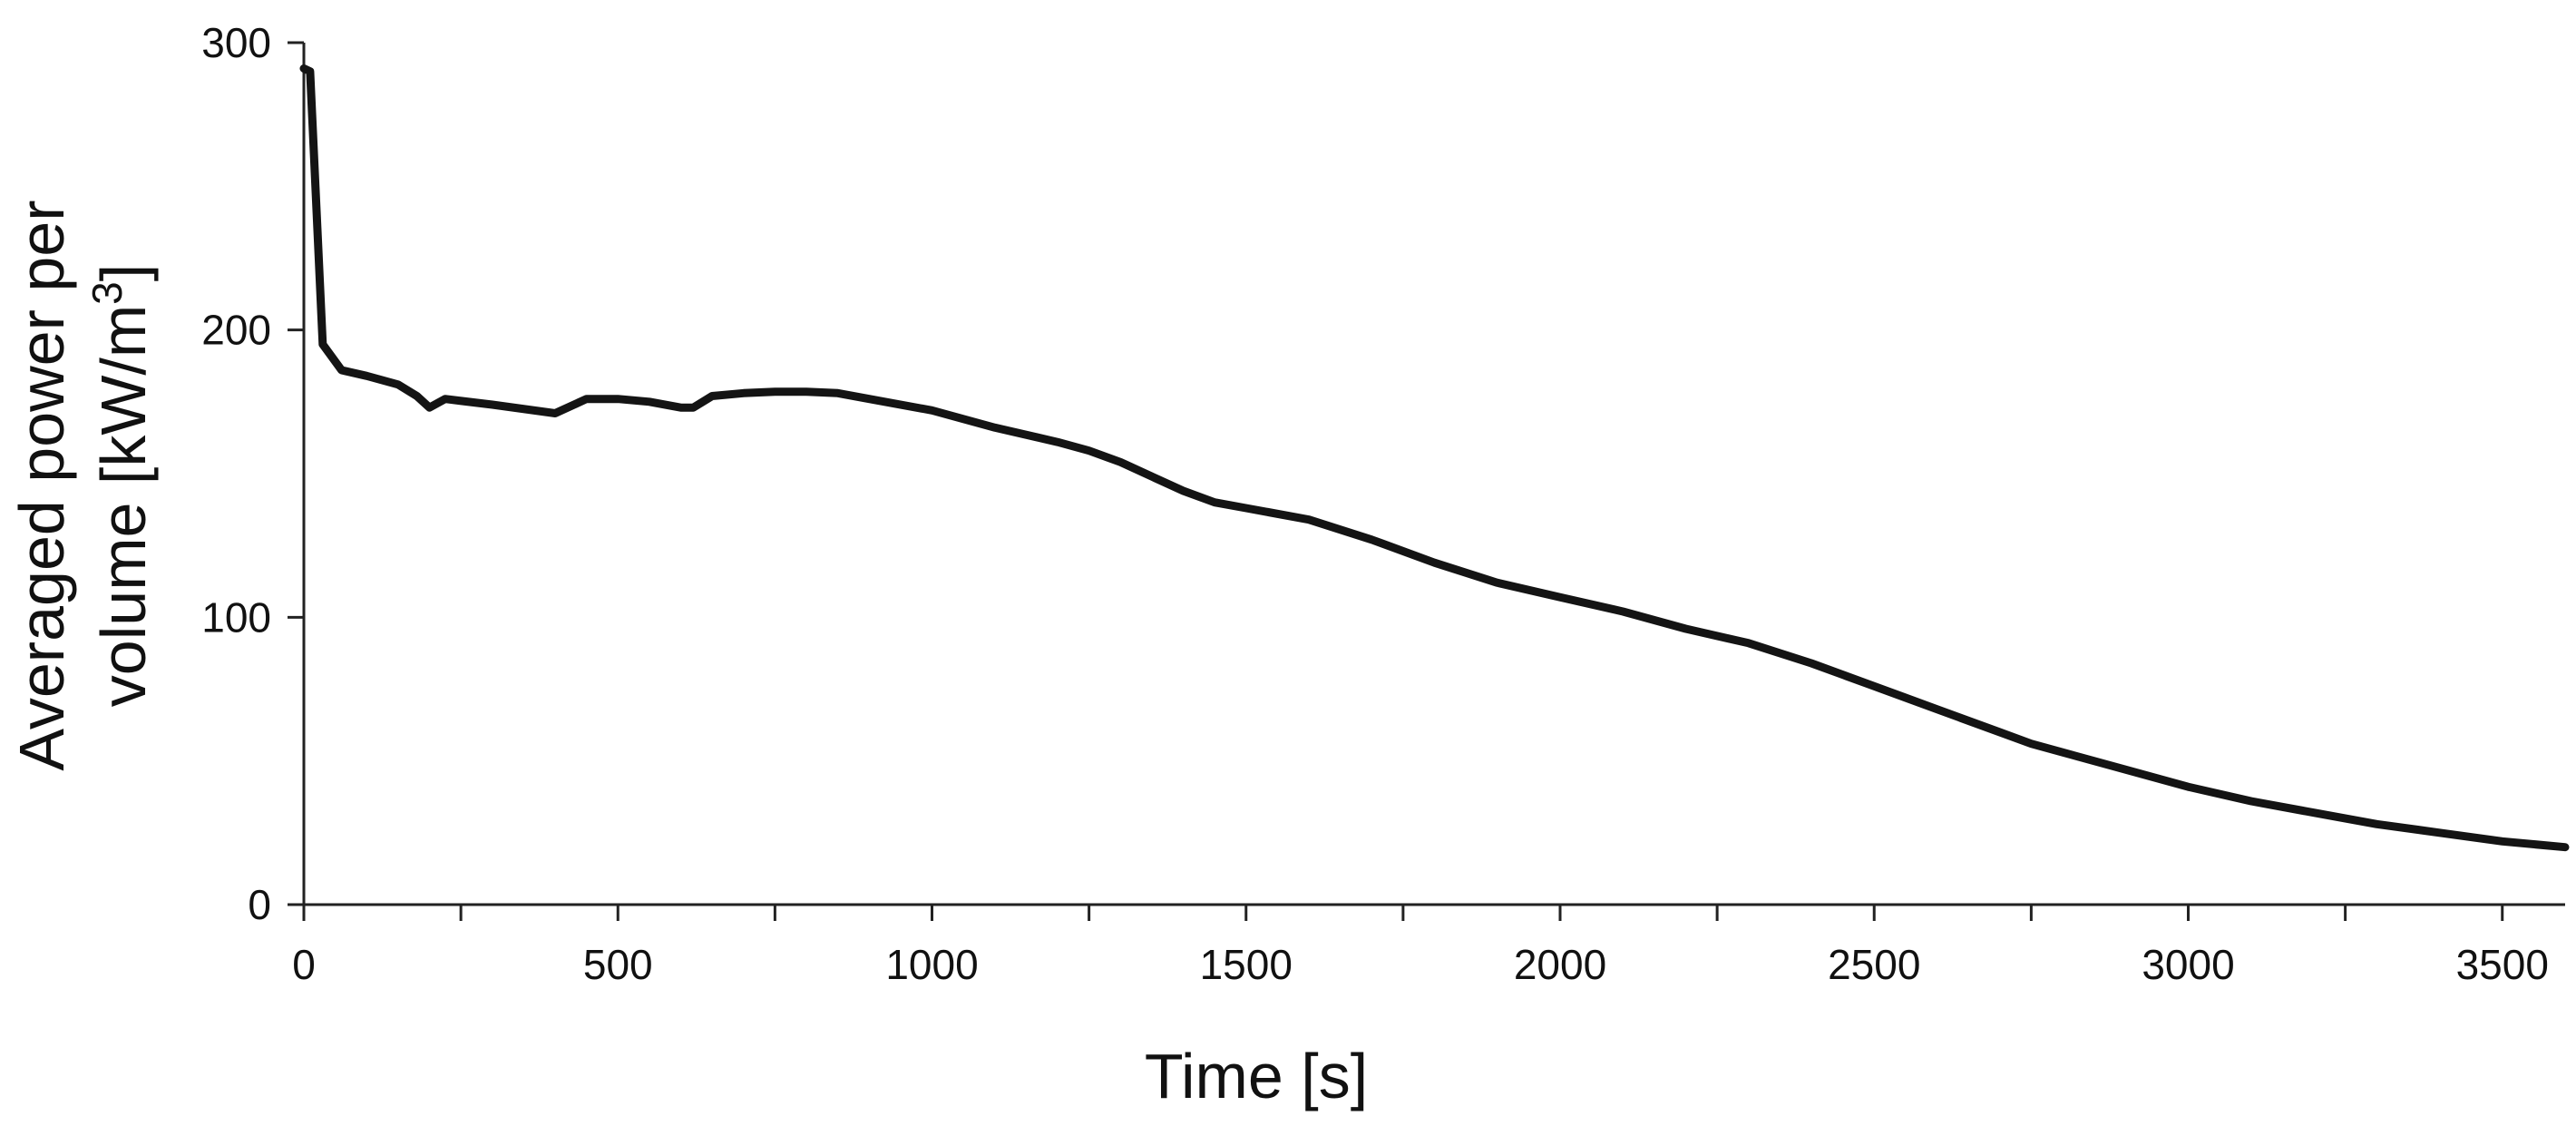 The height and width of the screenshot is (1126, 2576). I want to click on x-tick-label: 2000, so click(1560, 964).